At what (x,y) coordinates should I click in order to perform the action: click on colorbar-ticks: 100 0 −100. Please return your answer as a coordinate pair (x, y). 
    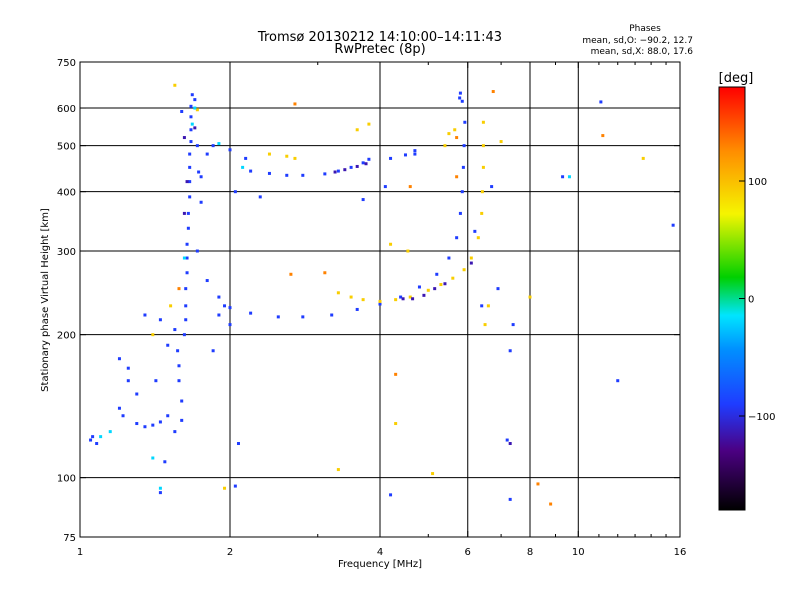
    Looking at the image, I should click on (757, 300).